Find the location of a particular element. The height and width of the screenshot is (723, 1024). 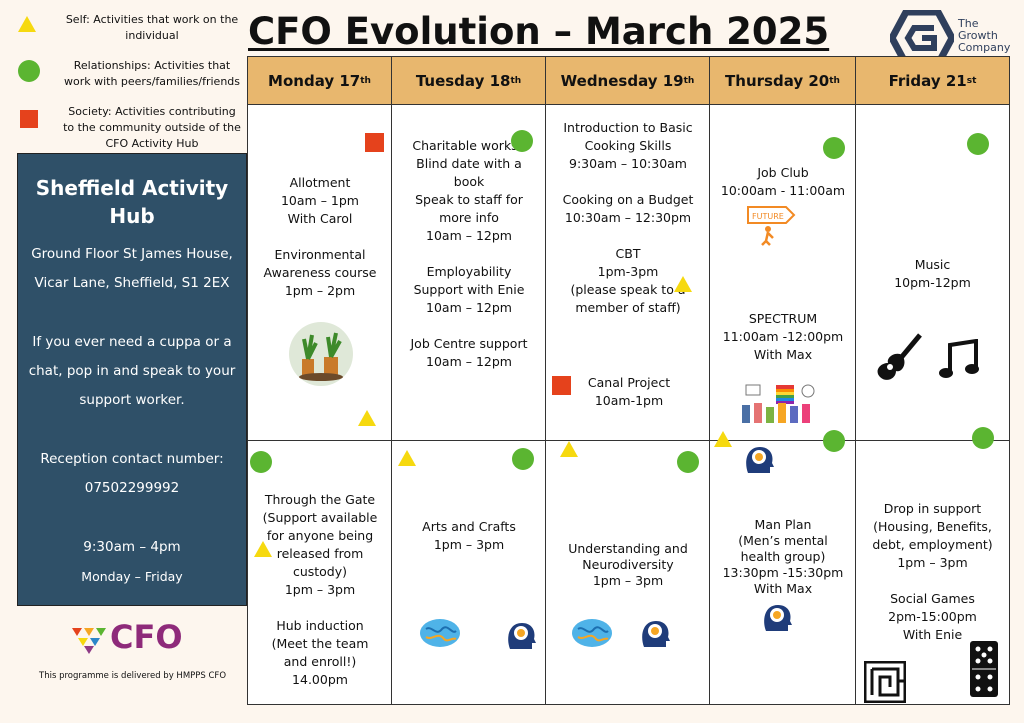

cell-wednesday-pm is located at coordinates (628, 572).